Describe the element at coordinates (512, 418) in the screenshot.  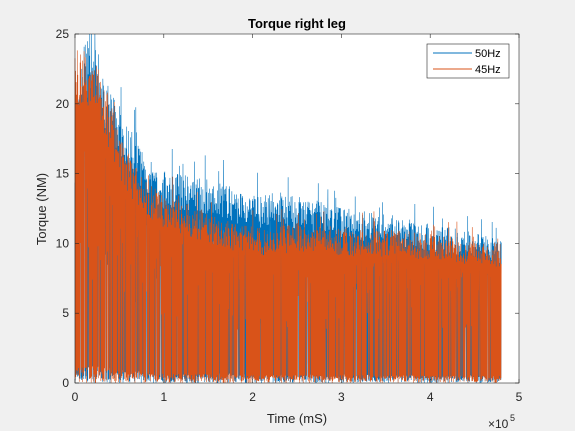
I see `x-exponent-power: 5` at that location.